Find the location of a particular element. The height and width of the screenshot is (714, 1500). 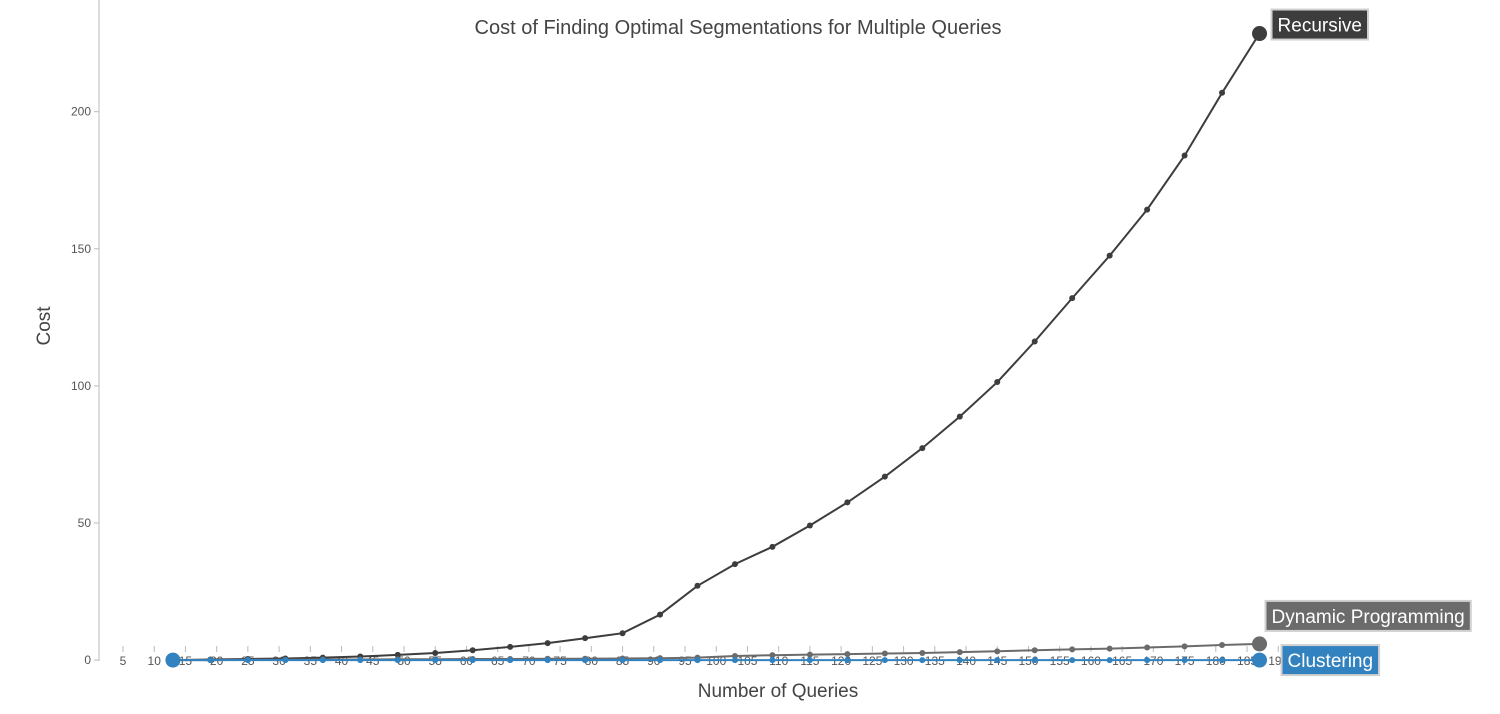

y-axis-label: Cost is located at coordinates (44, 326).